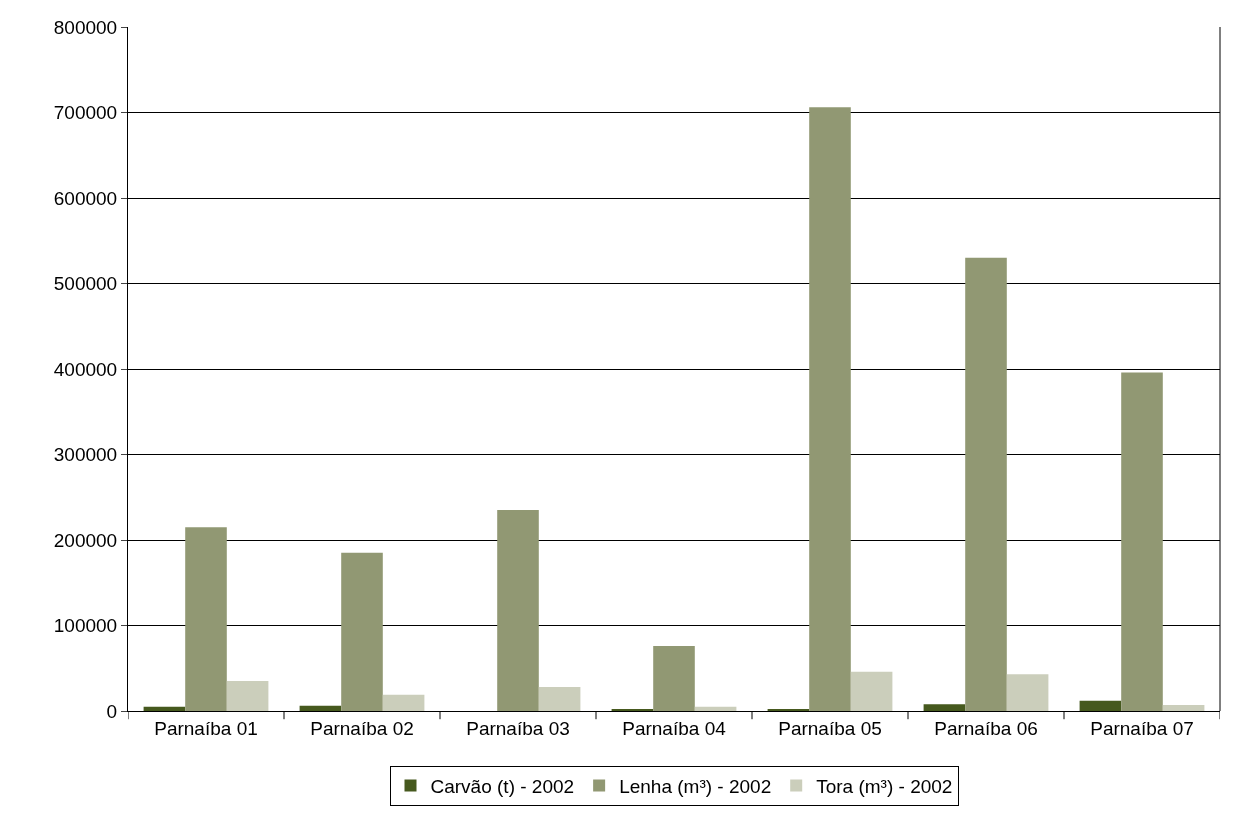 The height and width of the screenshot is (818, 1253). Describe the element at coordinates (206, 728) in the screenshot. I see `x-tick-label: Parnaíba 01` at that location.